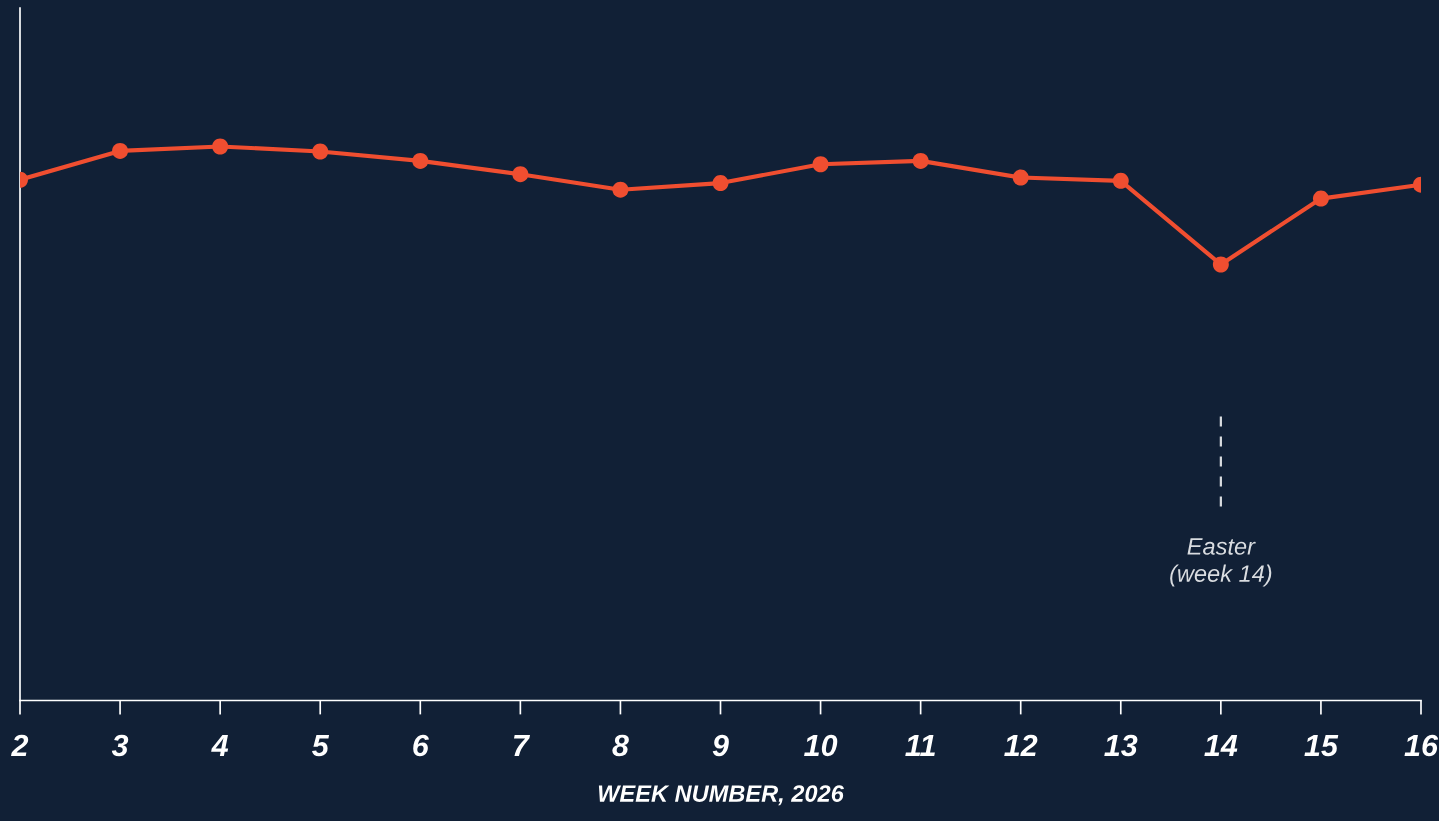  I want to click on x-tick-label: 2, so click(20, 745).